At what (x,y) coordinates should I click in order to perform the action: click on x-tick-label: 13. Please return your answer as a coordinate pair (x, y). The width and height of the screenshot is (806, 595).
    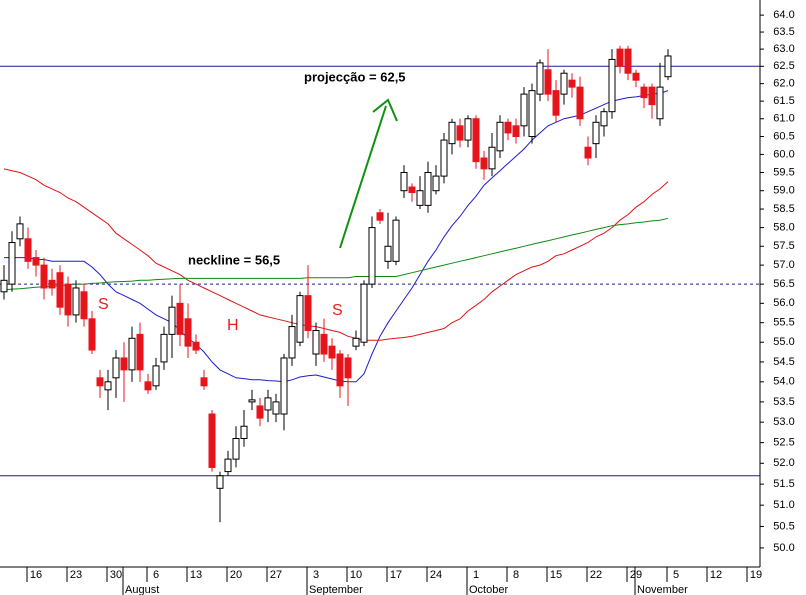
    Looking at the image, I should click on (196, 575).